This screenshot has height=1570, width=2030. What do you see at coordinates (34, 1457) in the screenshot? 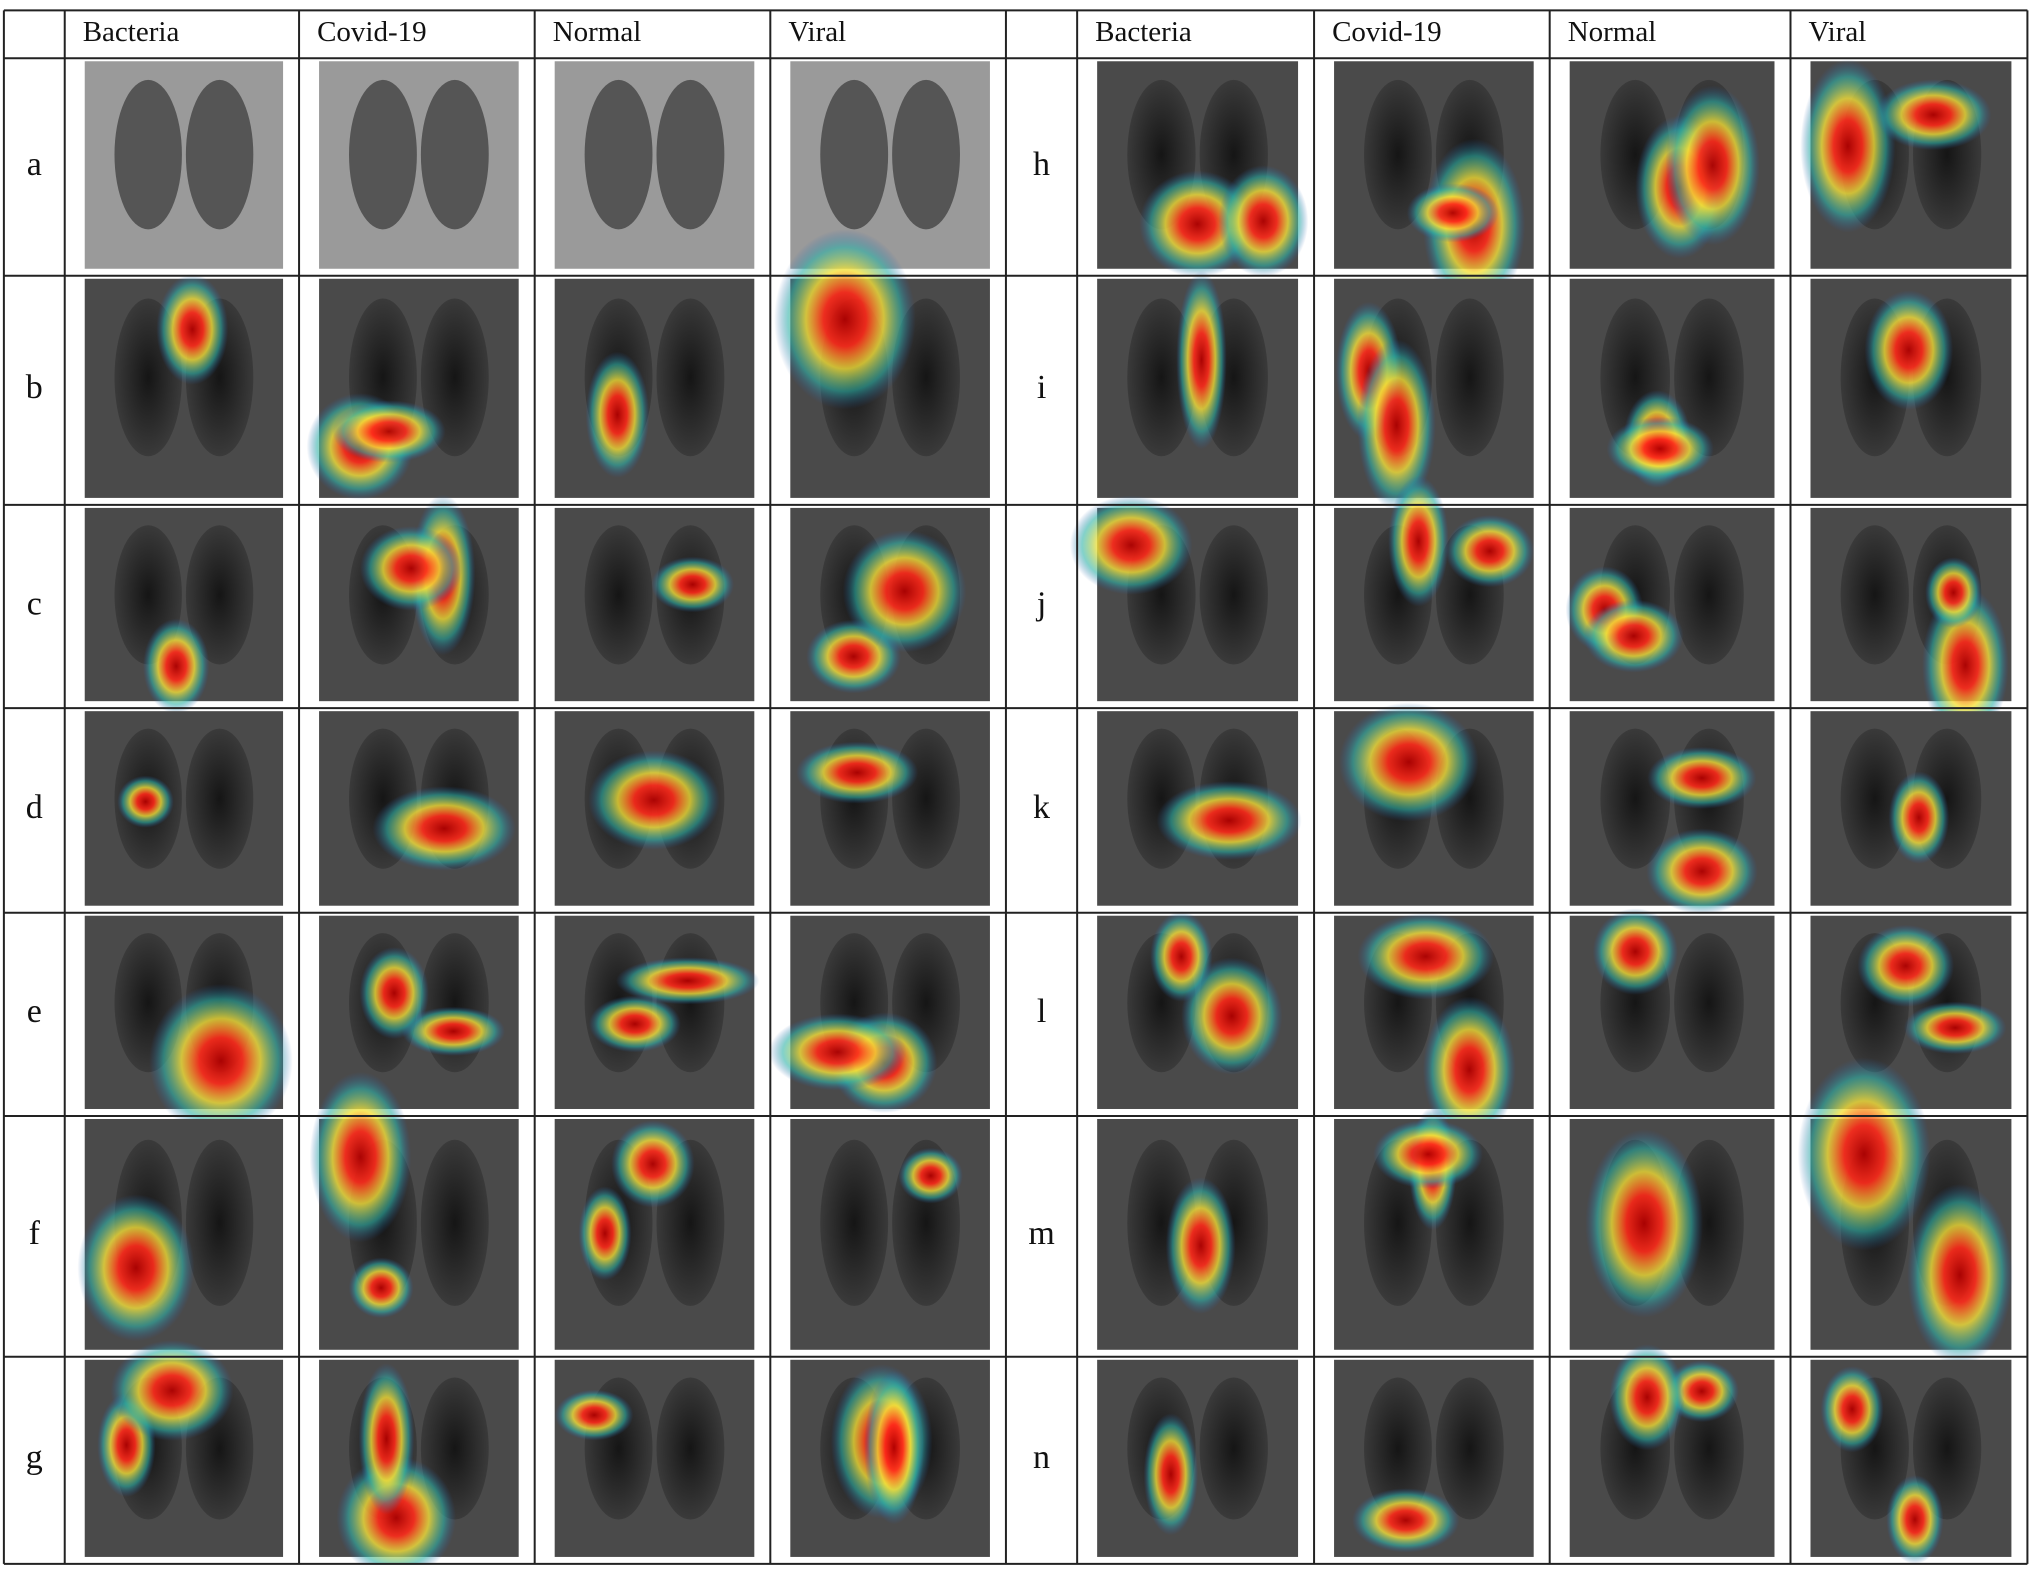
I see `row-label: g` at bounding box center [34, 1457].